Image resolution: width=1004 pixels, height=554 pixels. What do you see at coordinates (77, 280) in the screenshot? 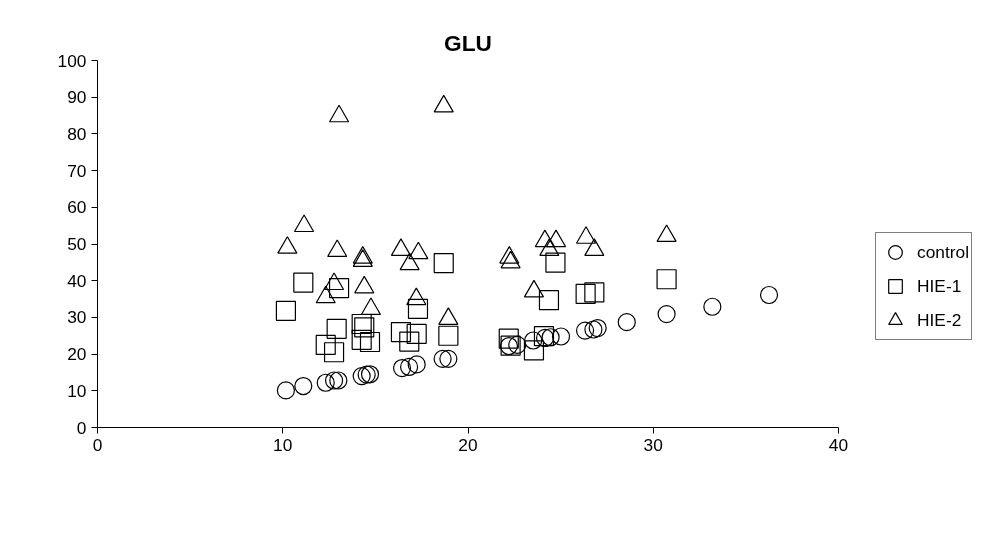
I see `y-tick-label: 40` at bounding box center [77, 280].